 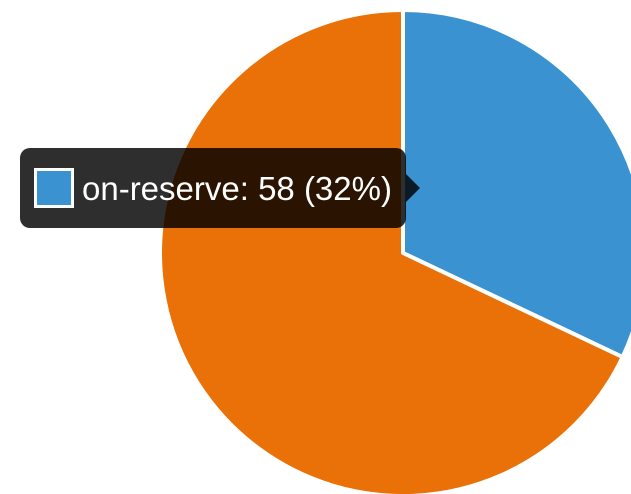 What do you see at coordinates (237, 188) in the screenshot?
I see `tooltip-text: on-reserve: 58 (32%)` at bounding box center [237, 188].